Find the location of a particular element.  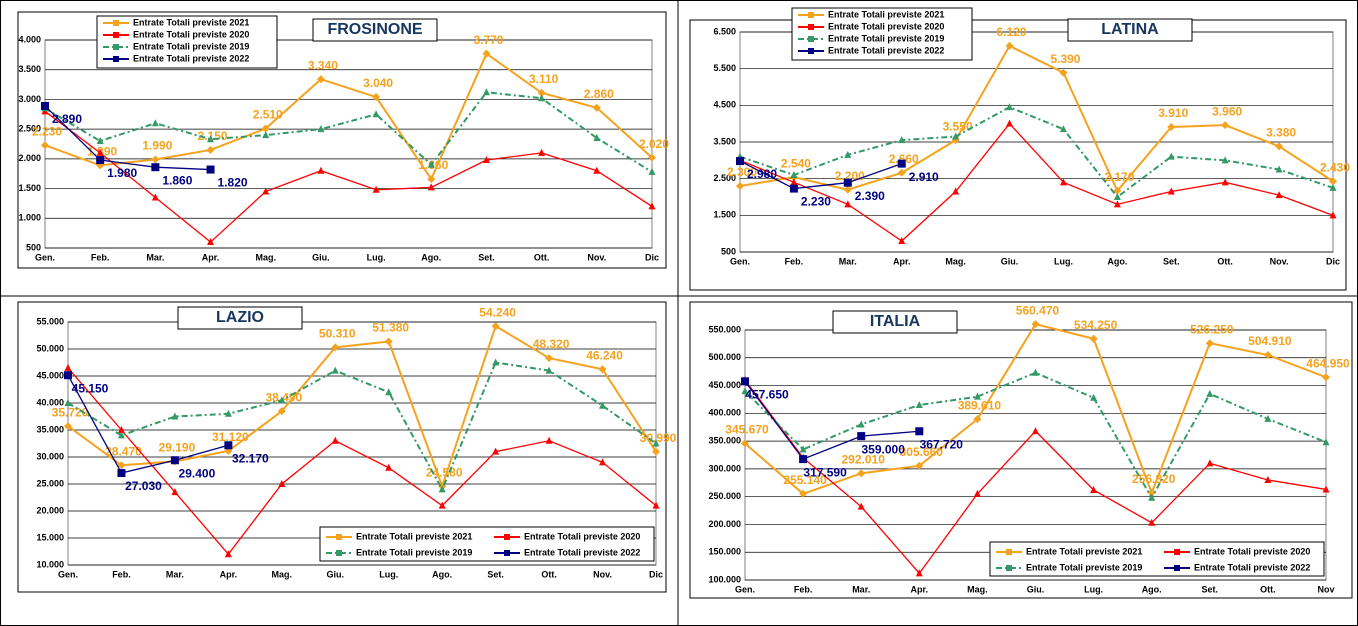

y-tick-label: 2.500 is located at coordinates (29, 129).